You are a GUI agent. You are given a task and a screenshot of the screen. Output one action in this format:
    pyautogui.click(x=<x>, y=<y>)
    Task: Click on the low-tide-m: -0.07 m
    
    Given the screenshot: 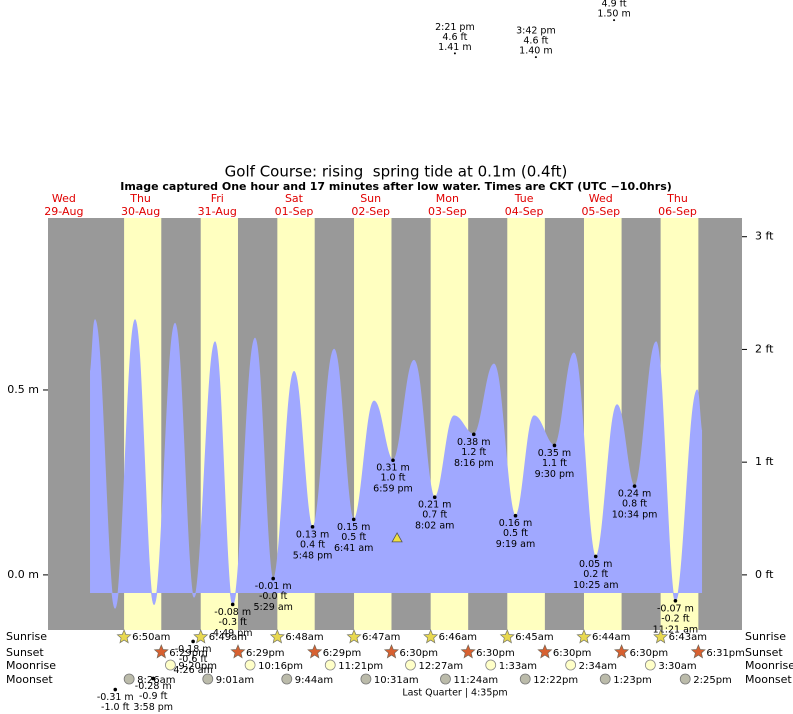 What is the action you would take?
    pyautogui.click(x=675, y=608)
    